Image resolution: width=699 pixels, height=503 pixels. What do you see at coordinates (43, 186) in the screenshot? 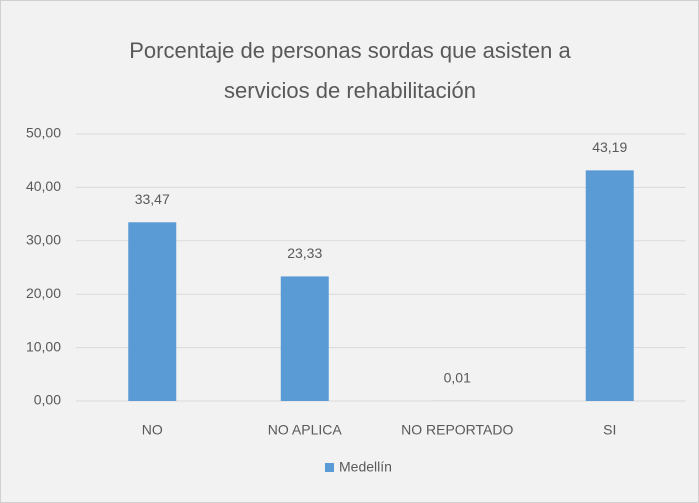
I see `y-tick-label: 40,00` at bounding box center [43, 186].